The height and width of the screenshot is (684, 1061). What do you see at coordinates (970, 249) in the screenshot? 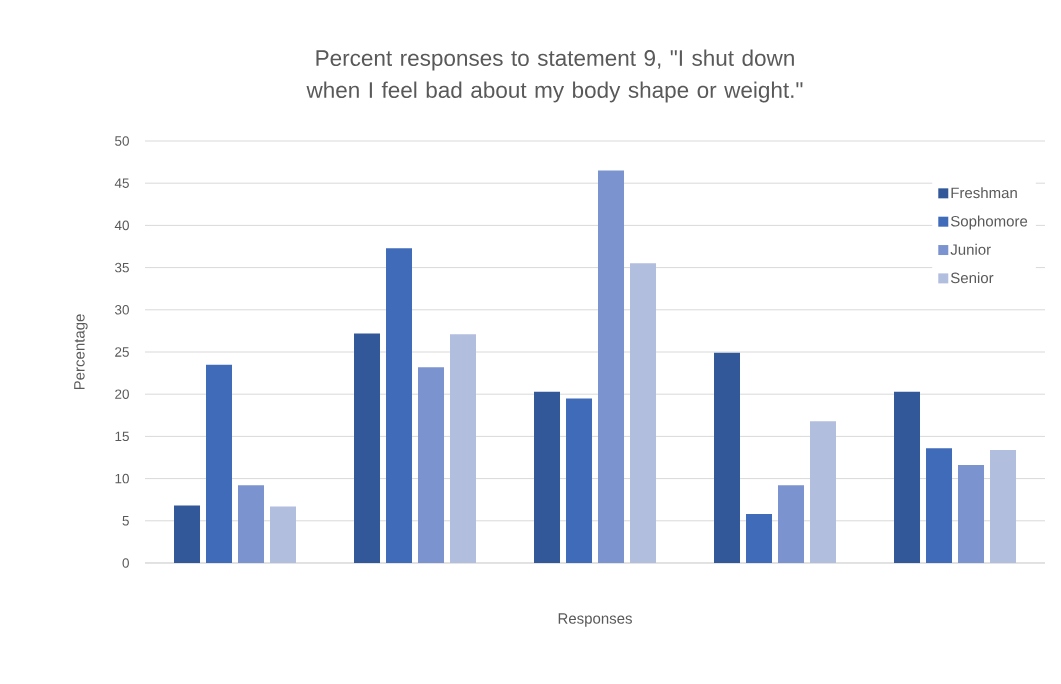
I see `legend-label: Junior` at bounding box center [970, 249].